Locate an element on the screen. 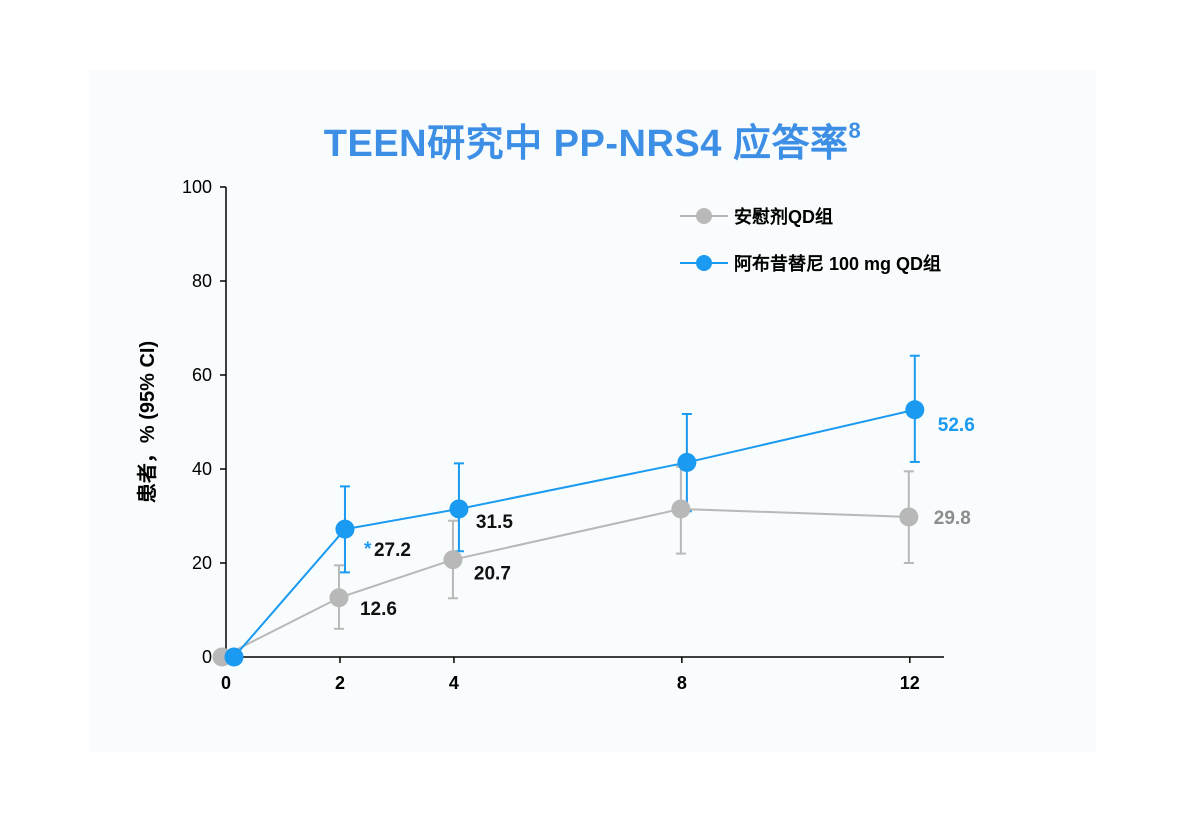 Image resolution: width=1185 pixels, height=821 pixels. legend-placebo-marker is located at coordinates (704, 216).